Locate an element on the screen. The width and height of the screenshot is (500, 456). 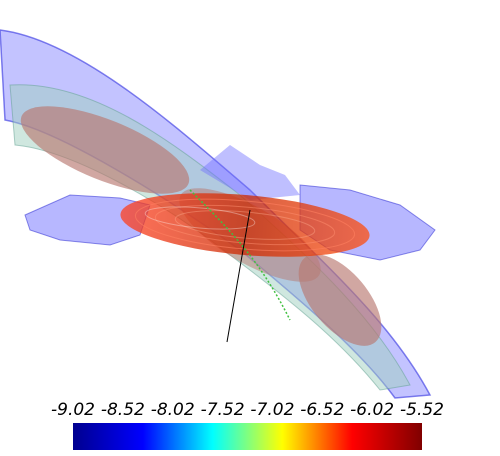
core-lower is located at coordinates (340, 300).